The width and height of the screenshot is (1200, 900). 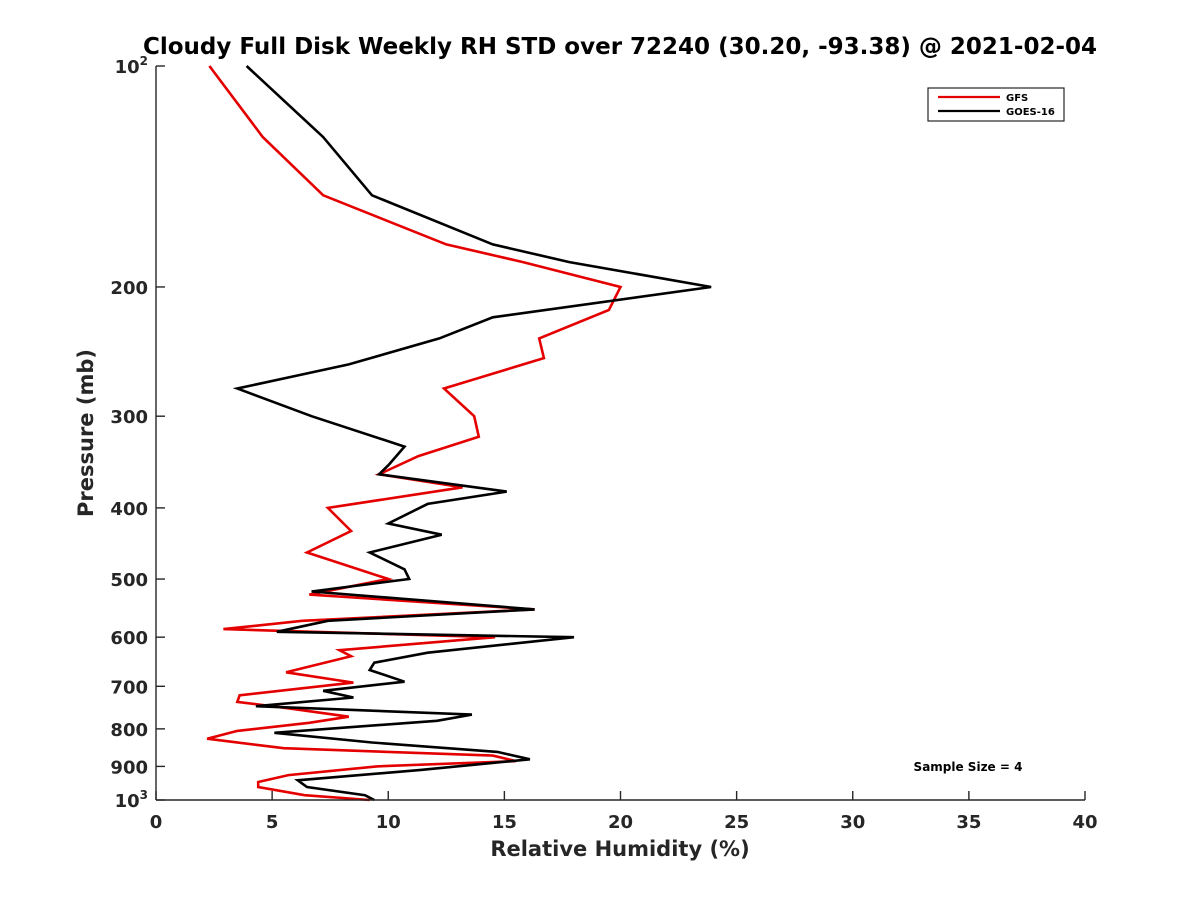 What do you see at coordinates (1030, 112) in the screenshot?
I see `legend-label-goes-16: GOES-16` at bounding box center [1030, 112].